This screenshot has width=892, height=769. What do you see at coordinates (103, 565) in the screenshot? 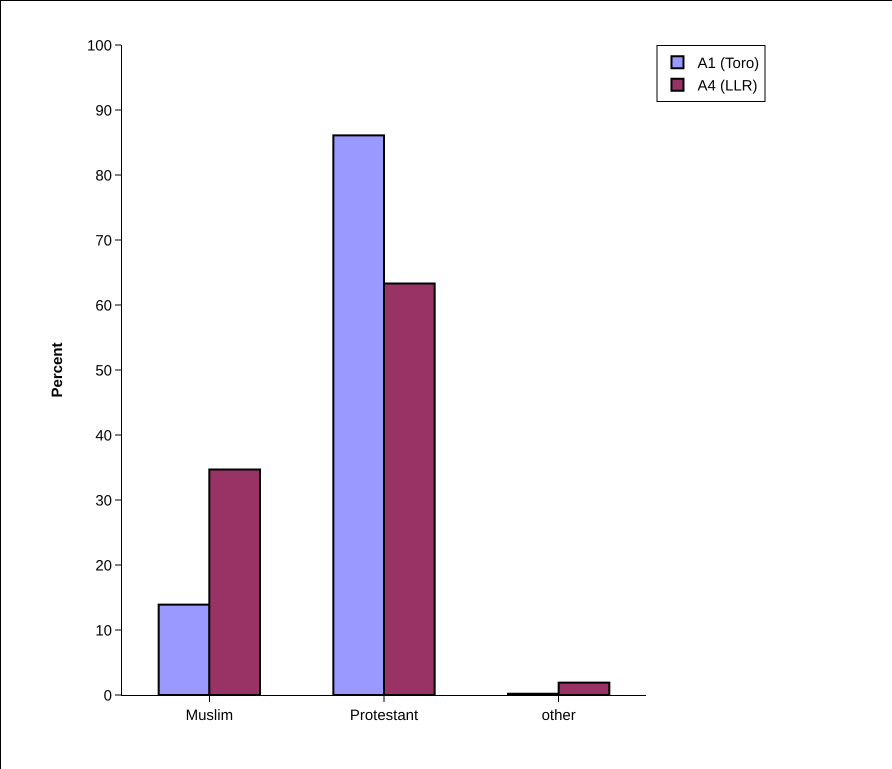
I see `y-tick-label: 20` at bounding box center [103, 565].